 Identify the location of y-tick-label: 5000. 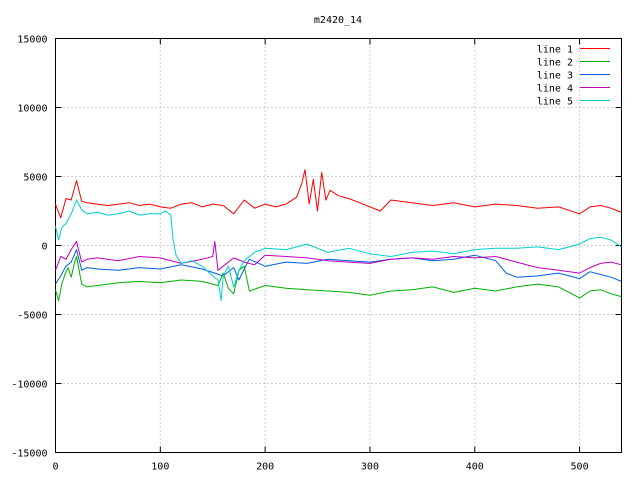
(35, 178).